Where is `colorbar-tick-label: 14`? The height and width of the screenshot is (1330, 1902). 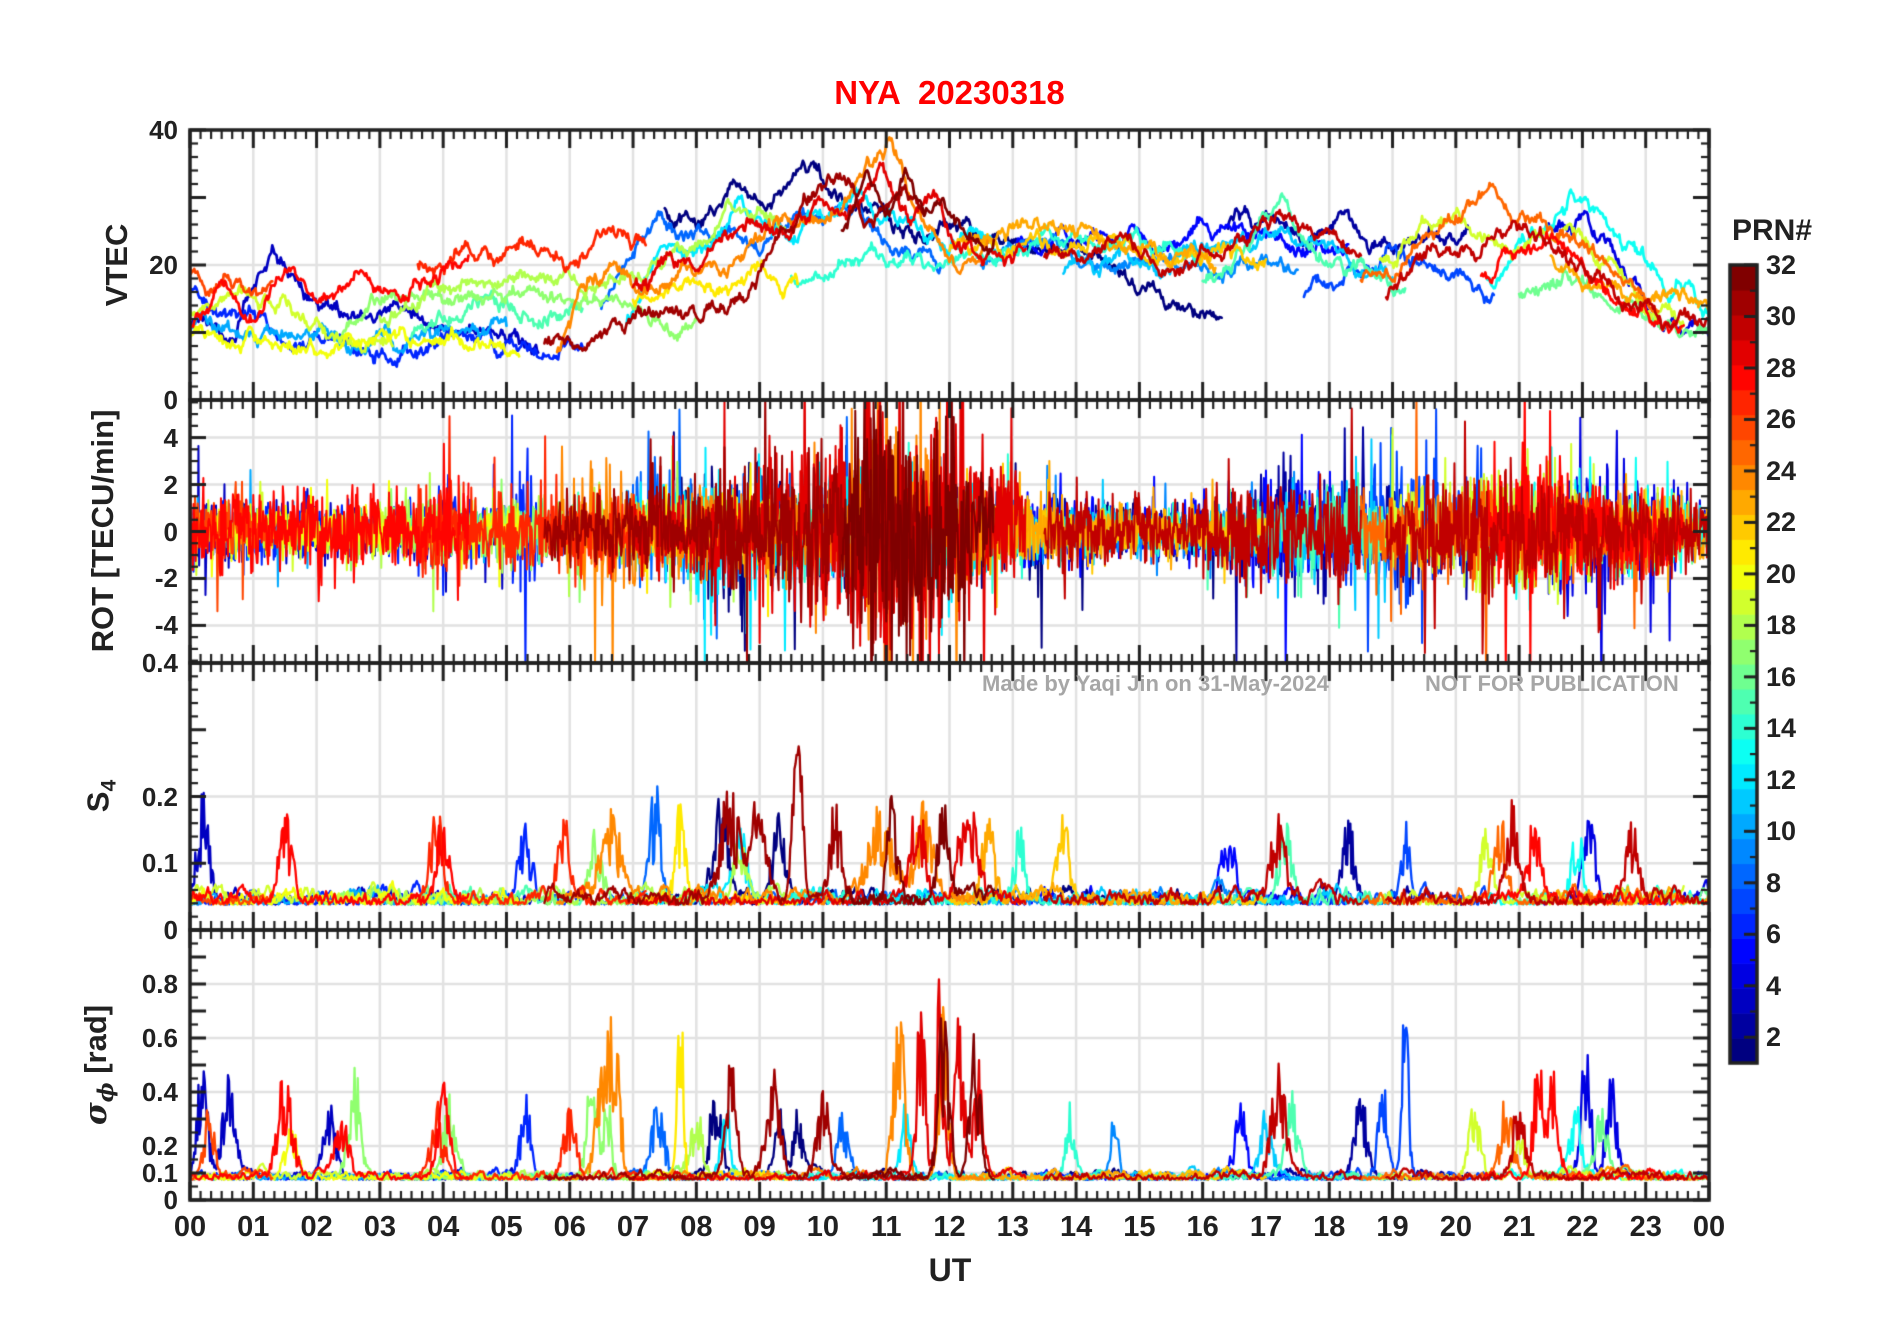
colorbar-tick-label: 14 is located at coordinates (1781, 728).